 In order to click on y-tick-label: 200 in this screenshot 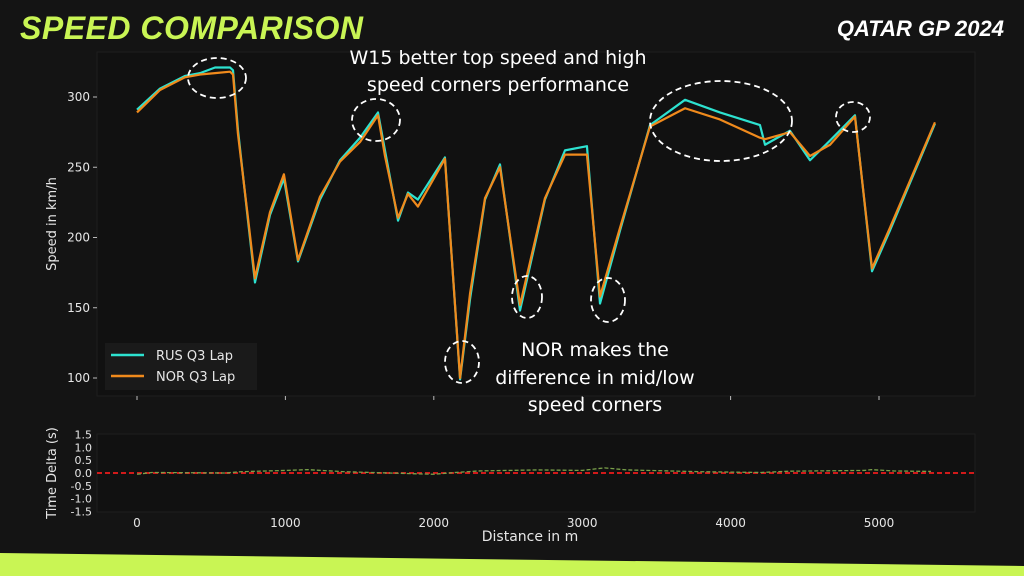, I will do `click(78, 238)`.